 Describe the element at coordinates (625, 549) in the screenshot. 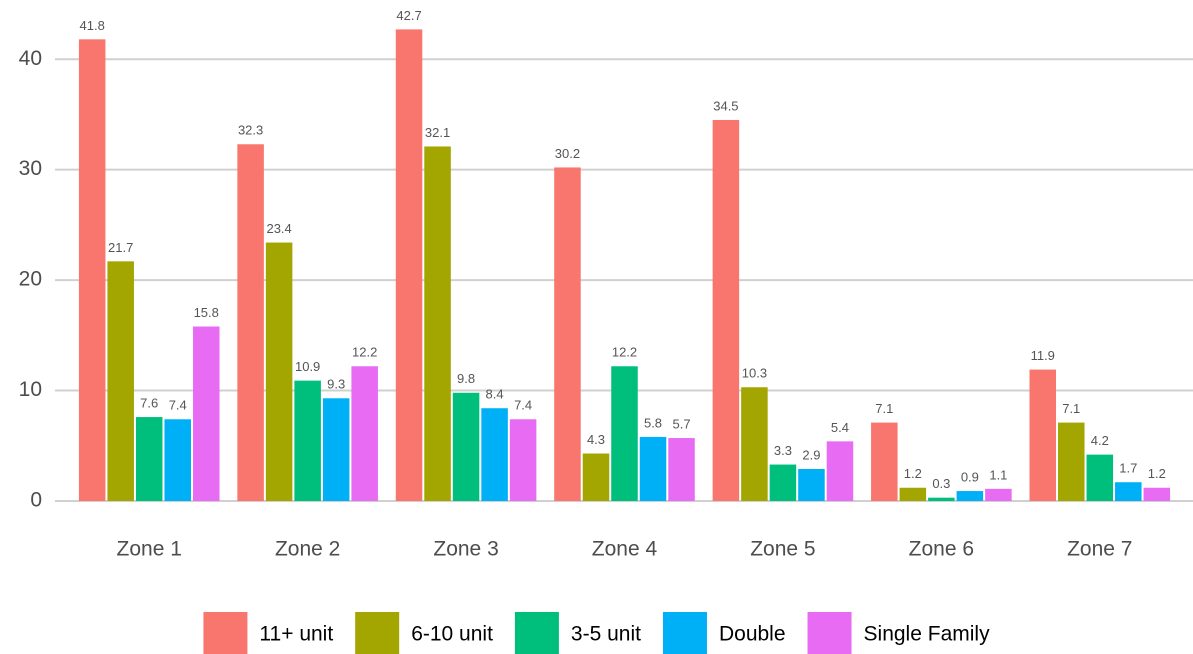

I see `x-tick-label: Zone 4` at that location.